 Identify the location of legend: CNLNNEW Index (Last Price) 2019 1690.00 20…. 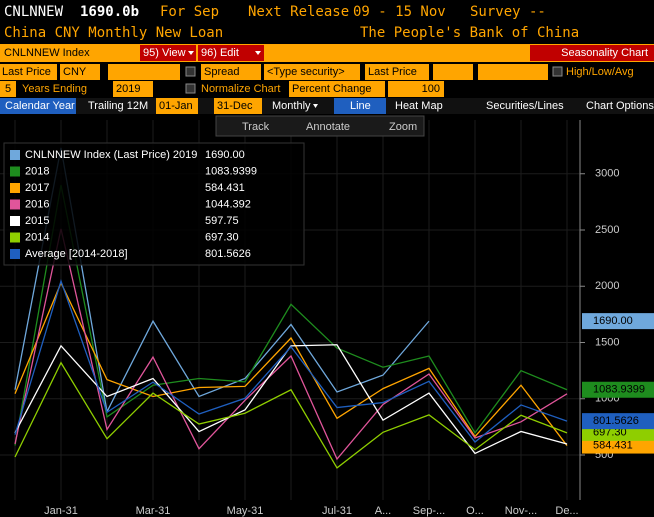
(154, 204).